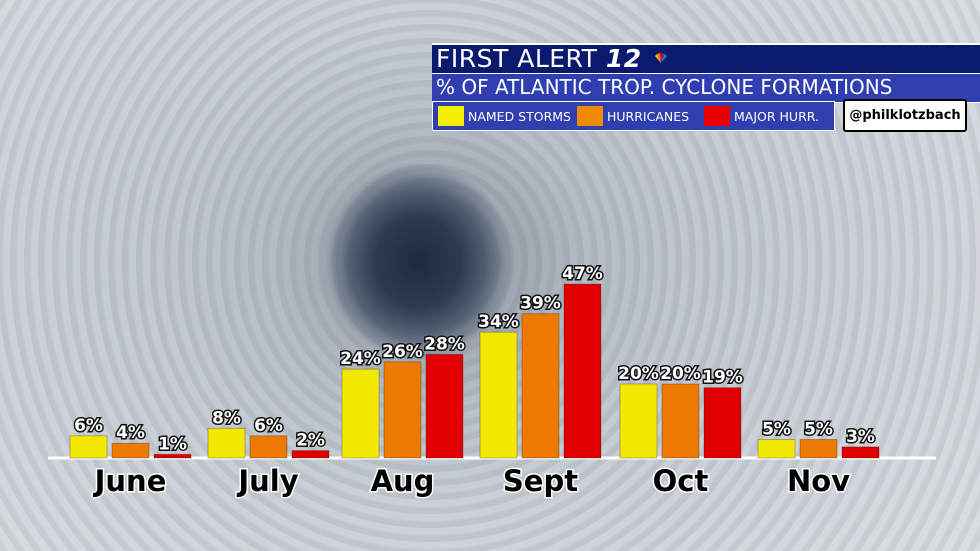 This screenshot has width=980, height=551. I want to click on legend-item-major-hurr: MAJOR HURR., so click(761, 116).